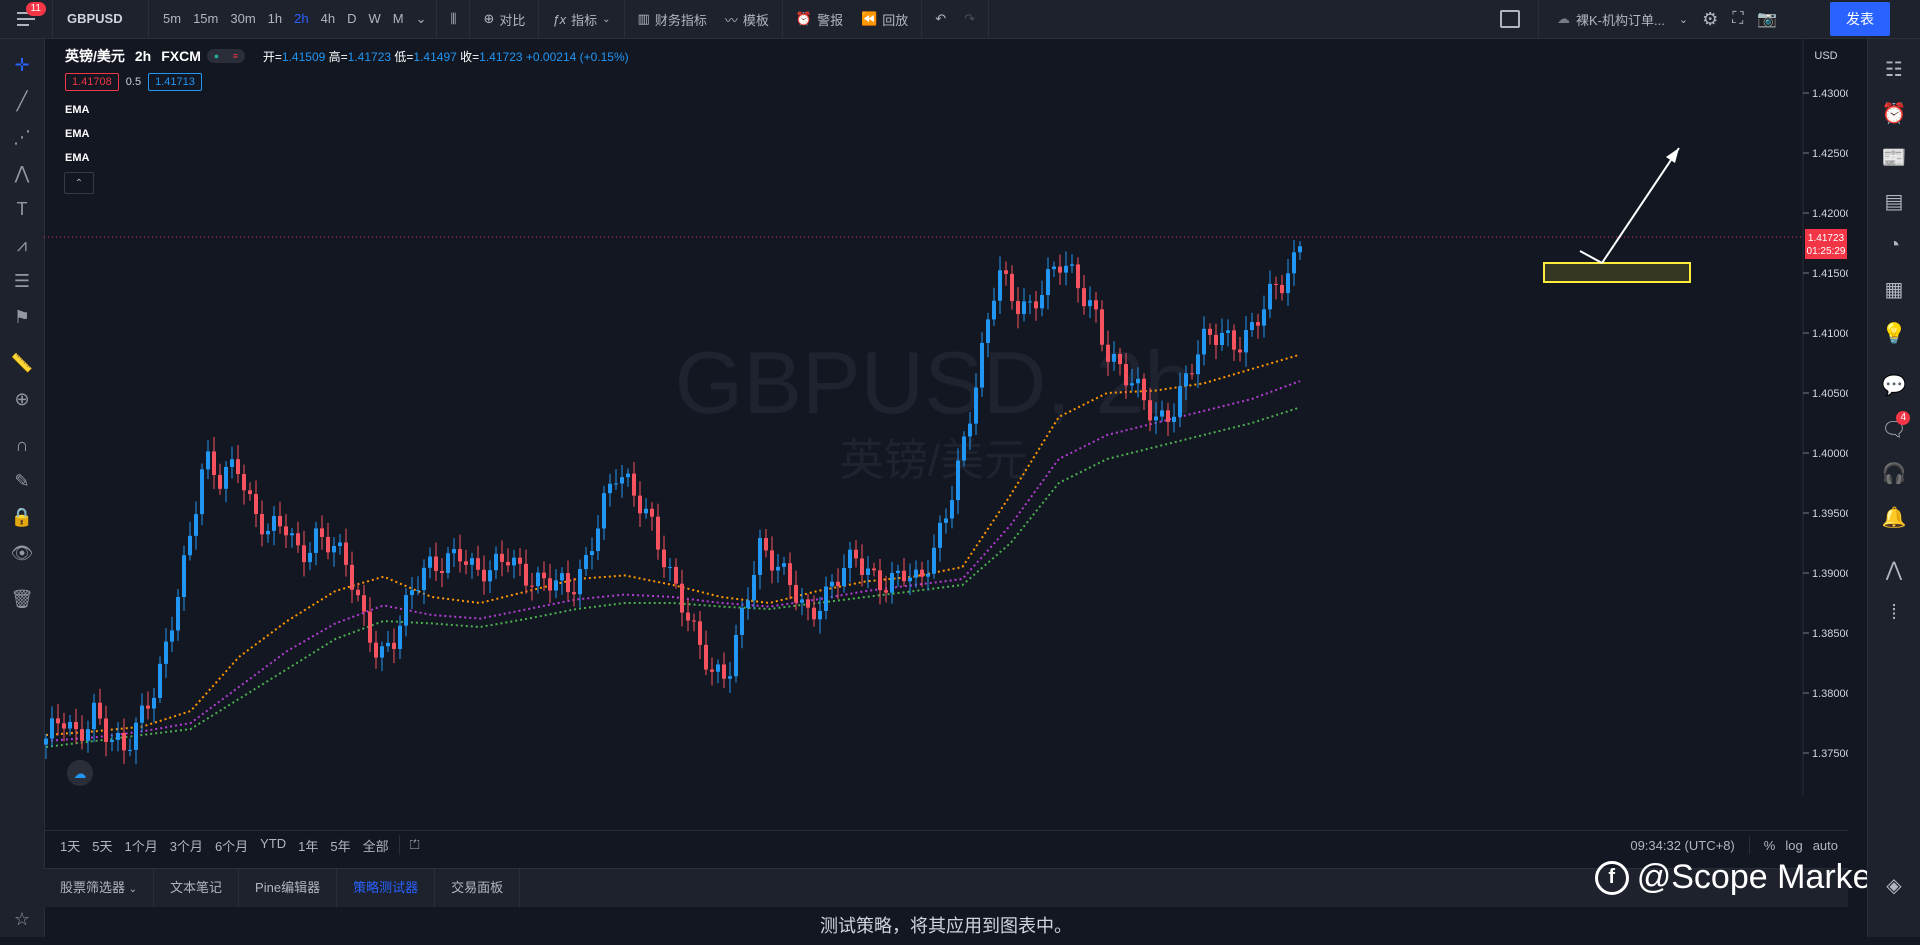  What do you see at coordinates (1682, 845) in the screenshot?
I see `clock-timezone: 09:34:32 (UTC+8)` at bounding box center [1682, 845].